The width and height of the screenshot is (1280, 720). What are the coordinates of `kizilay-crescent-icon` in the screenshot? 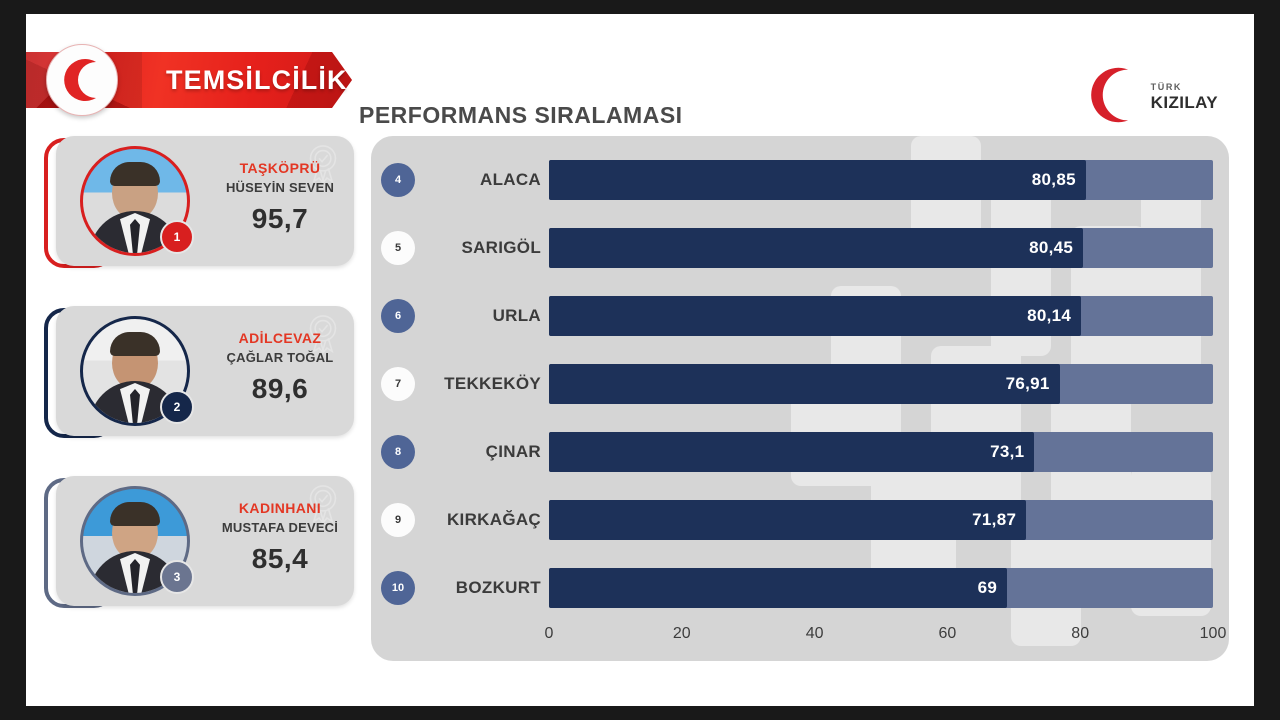 It's located at (1109, 95).